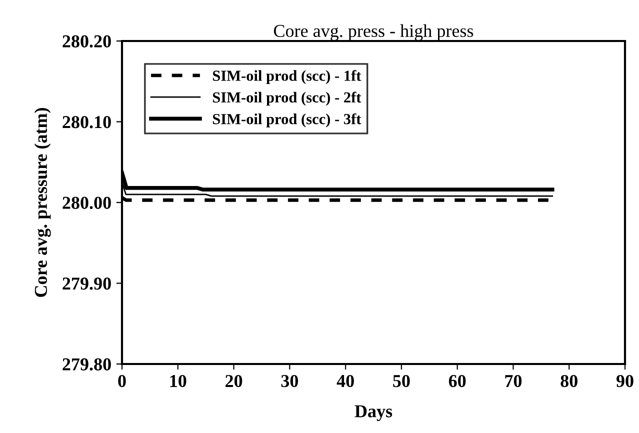  What do you see at coordinates (287, 99) in the screenshot?
I see `legend-label: SIM-oil prod (scc) - 2ft` at bounding box center [287, 99].